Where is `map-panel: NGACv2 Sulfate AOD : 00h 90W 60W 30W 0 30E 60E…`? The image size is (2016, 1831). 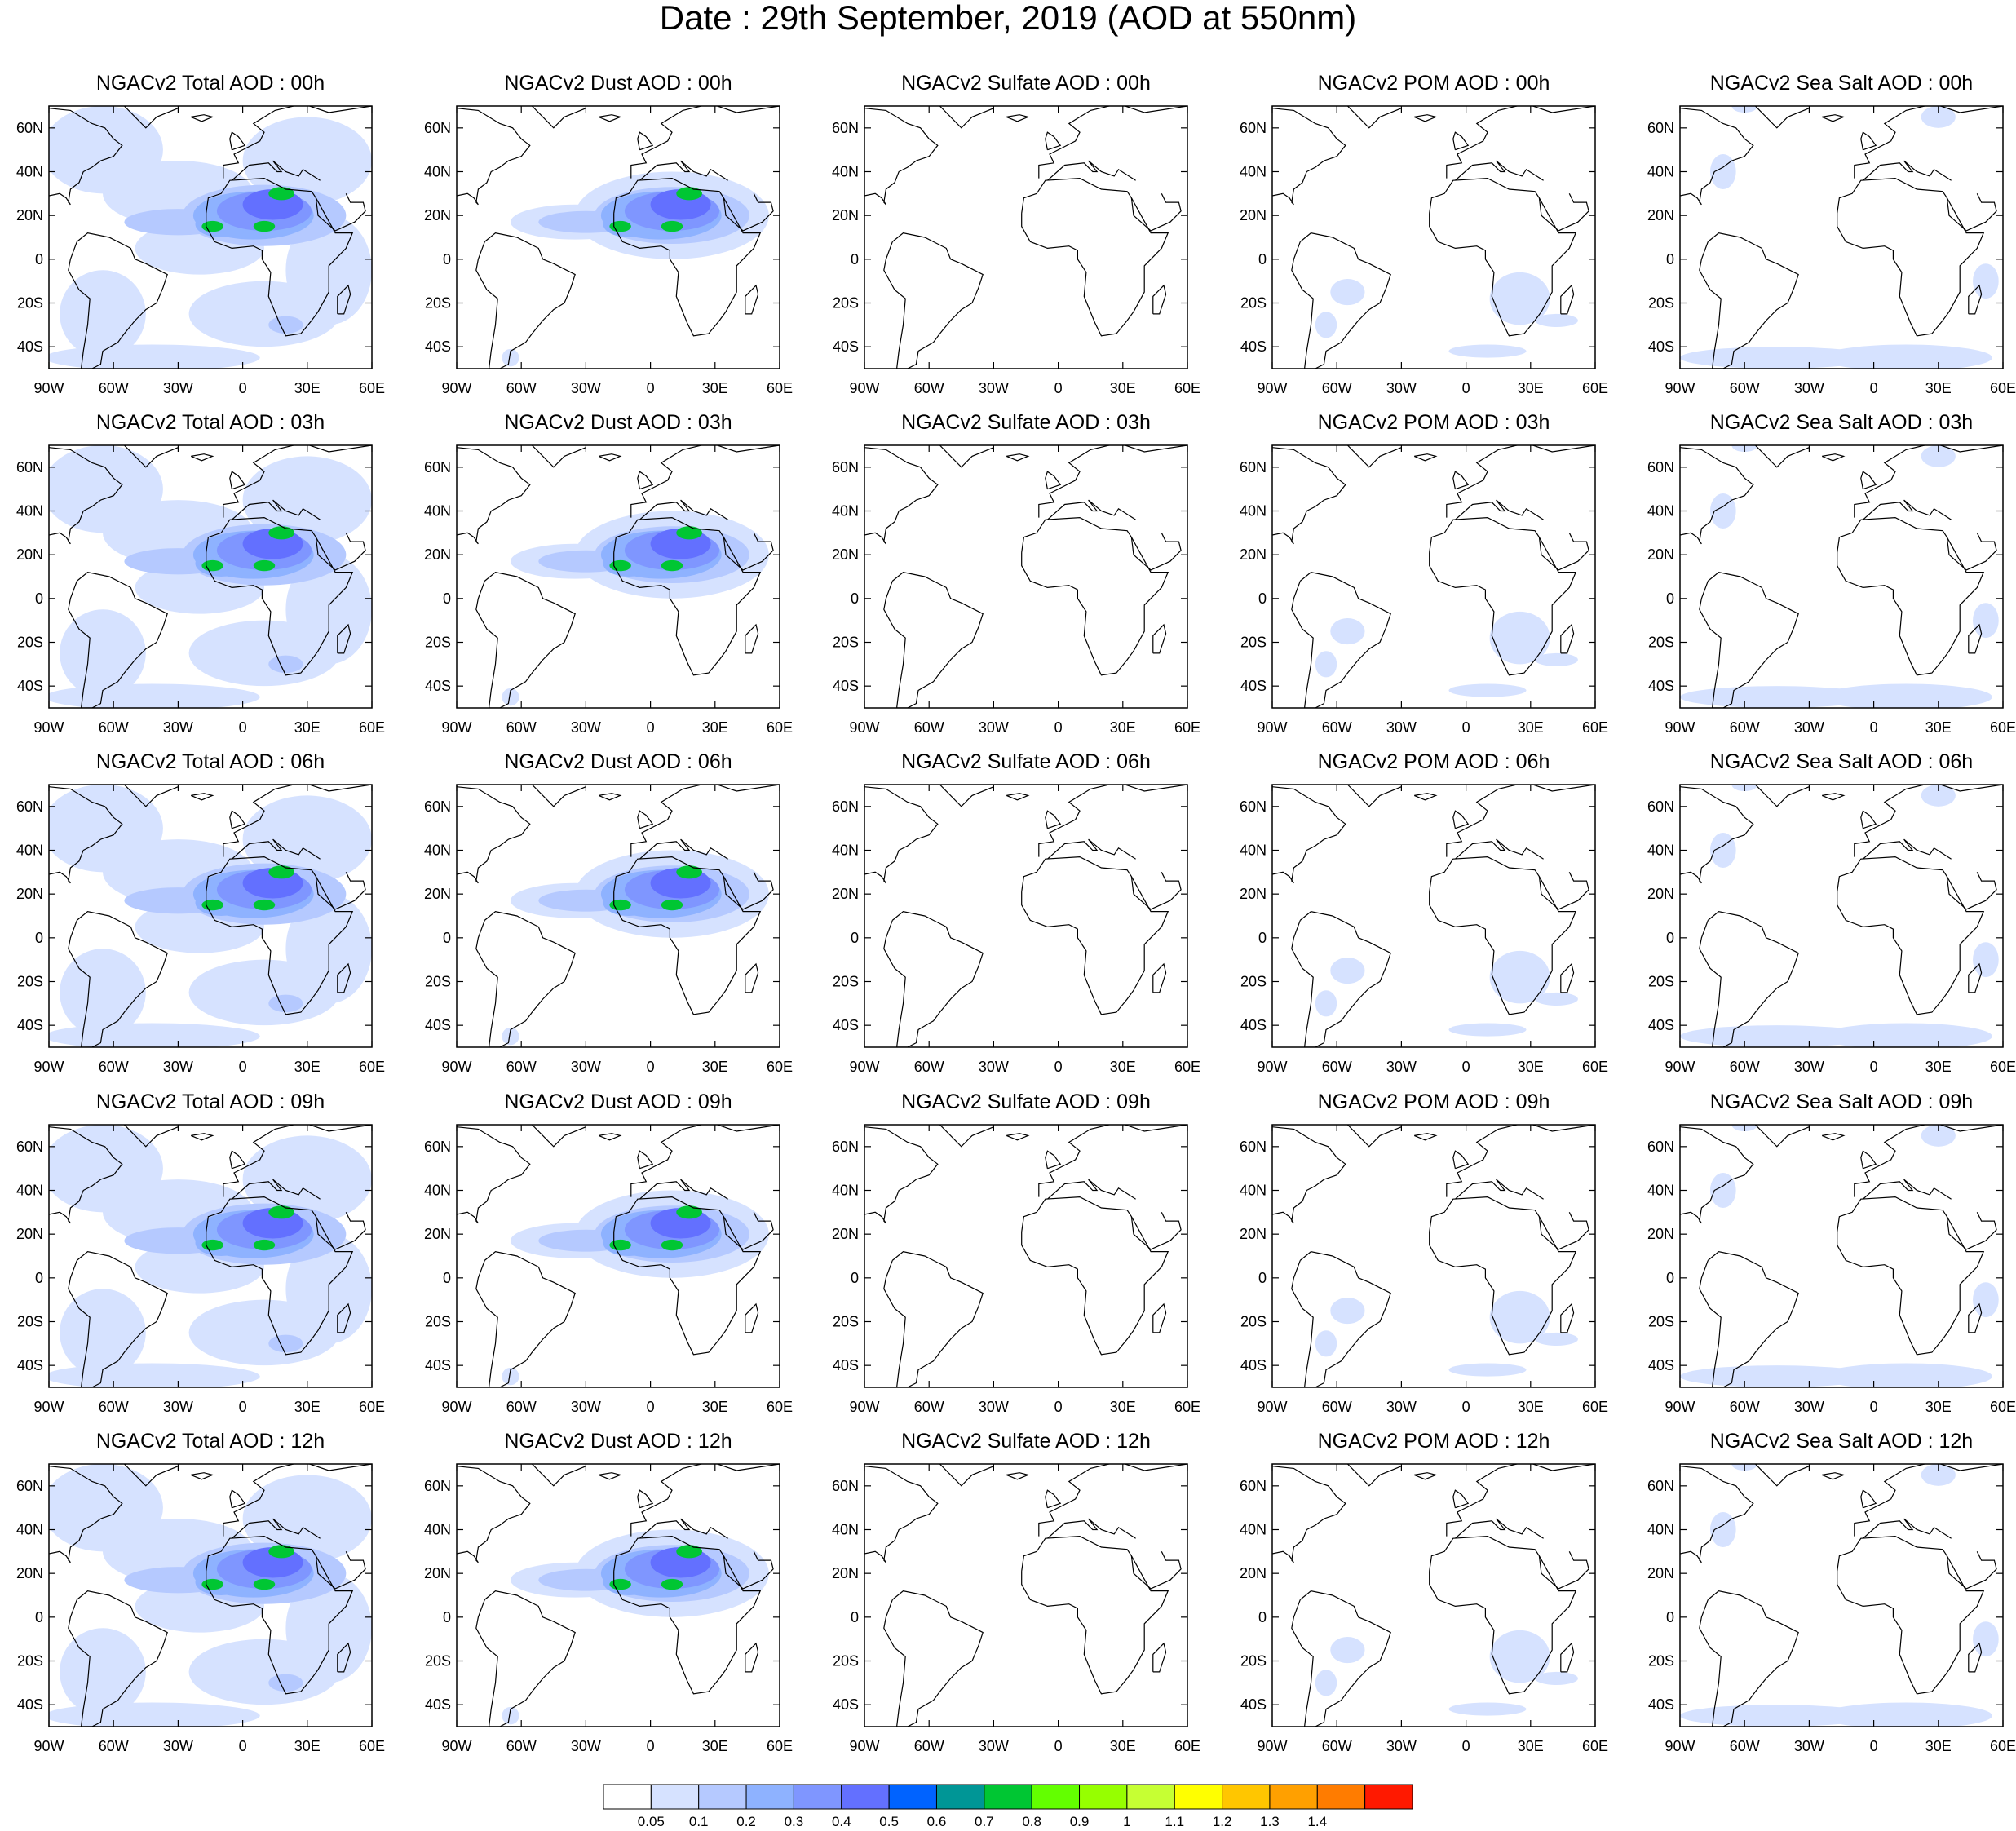
map-panel: NGACv2 Sulfate AOD : 00h 90W 60W 30W 0 30E 60E… is located at coordinates (1020, 242).